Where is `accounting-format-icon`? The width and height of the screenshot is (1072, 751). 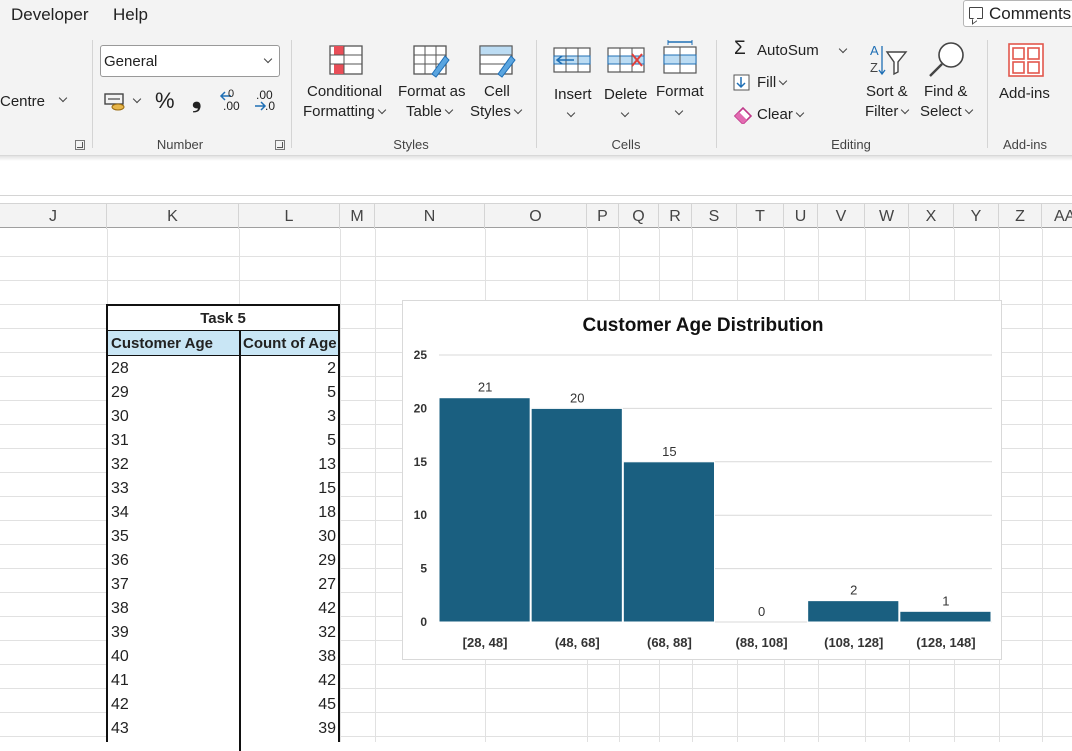 accounting-format-icon is located at coordinates (116, 102).